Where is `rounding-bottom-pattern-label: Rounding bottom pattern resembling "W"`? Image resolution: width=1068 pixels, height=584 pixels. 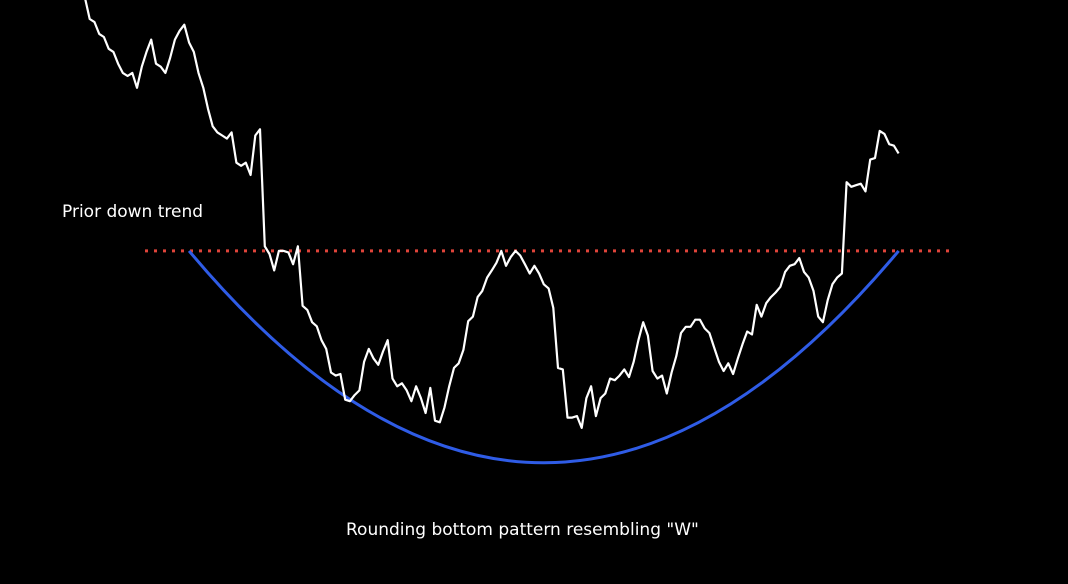 rounding-bottom-pattern-label: Rounding bottom pattern resembling "W" is located at coordinates (522, 530).